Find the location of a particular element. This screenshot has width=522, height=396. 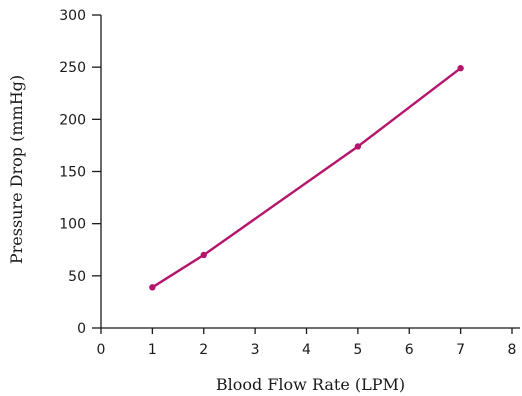

x-tick-label-2: 2 is located at coordinates (203, 350).